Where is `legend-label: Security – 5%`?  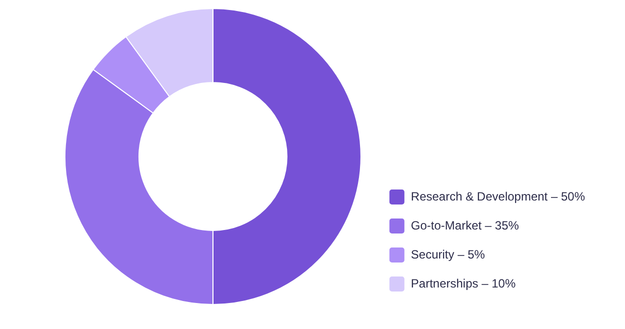
legend-label: Security – 5% is located at coordinates (448, 254).